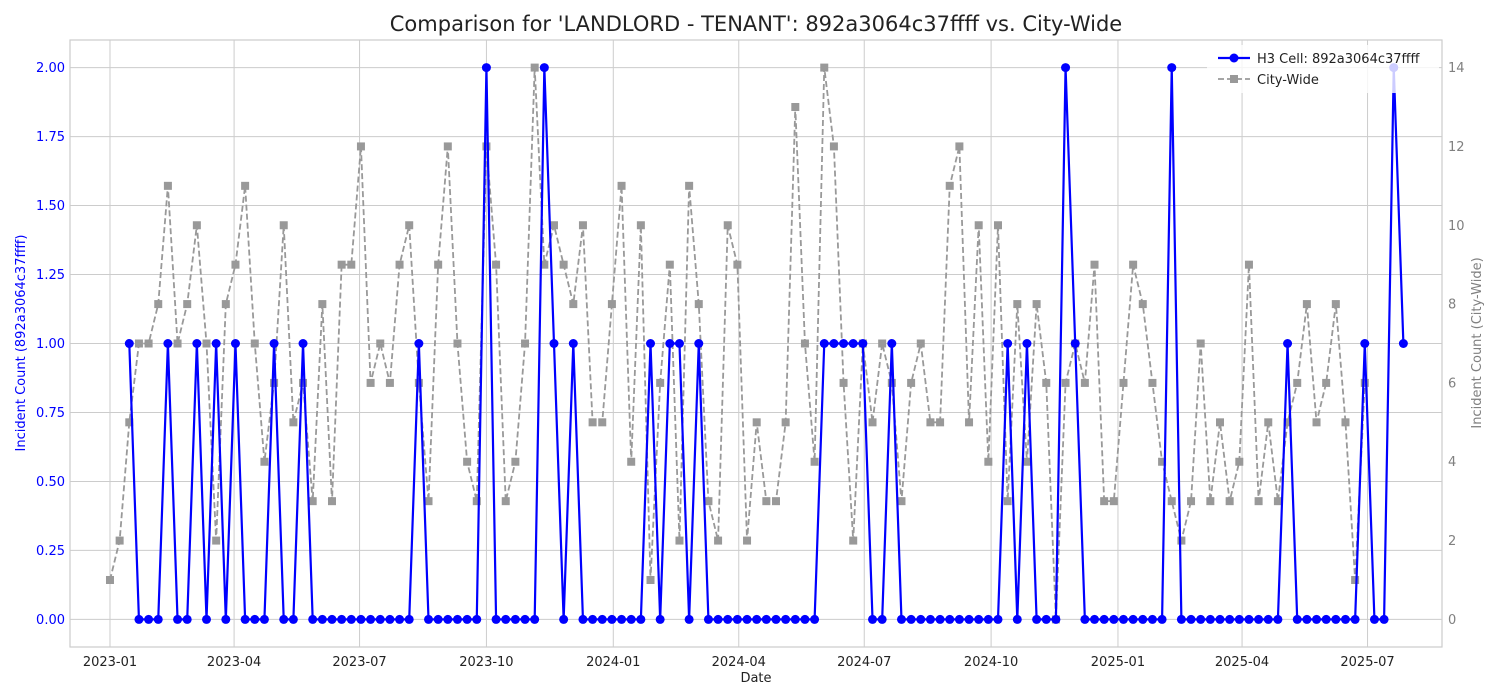 Image resolution: width=1500 pixels, height=700 pixels. I want to click on y-tick-label-right: 6, so click(1452, 383).